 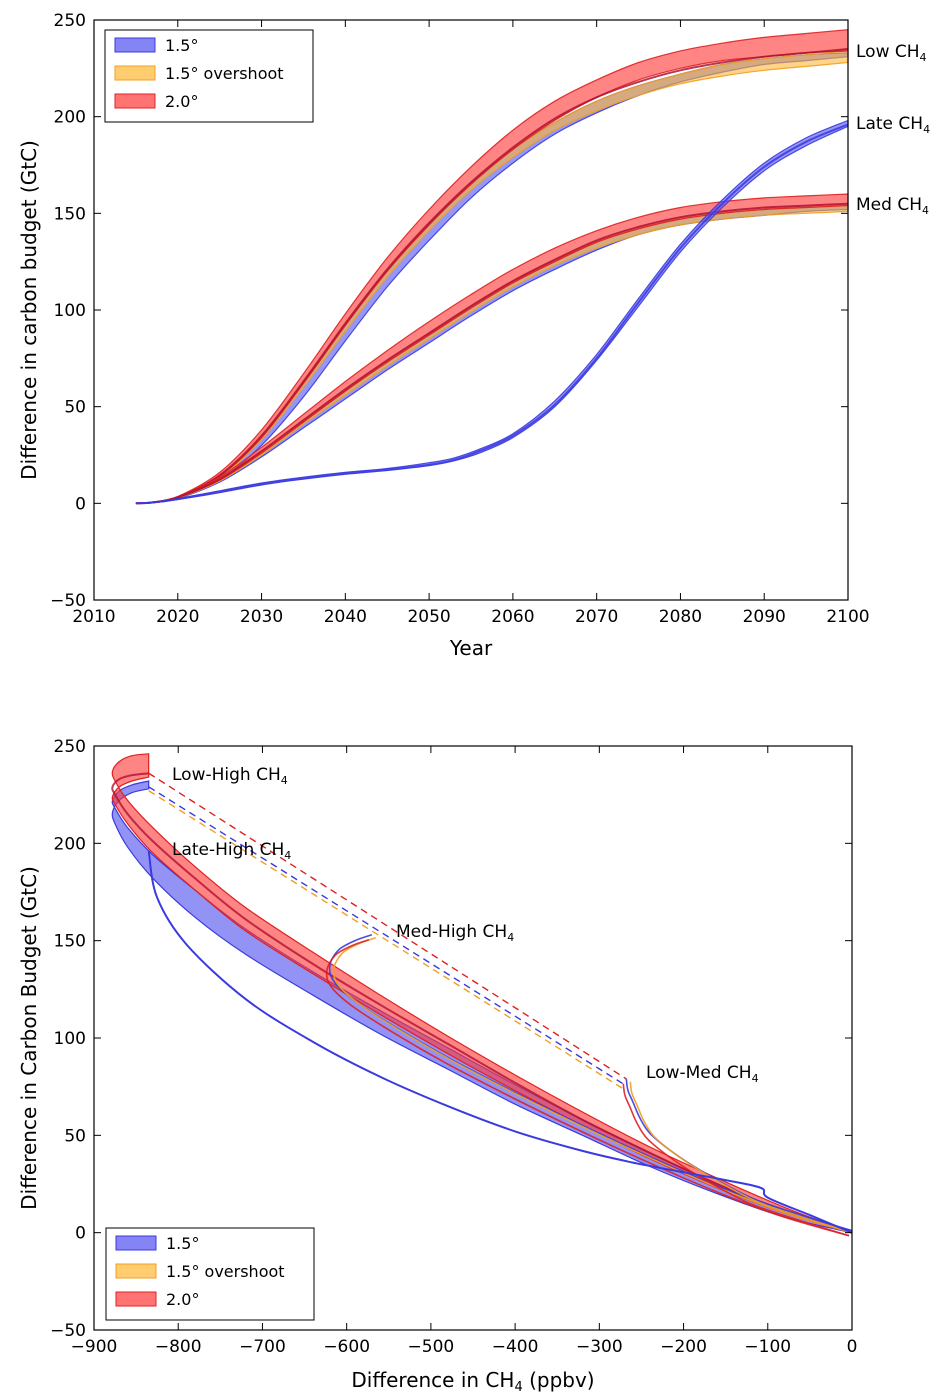 I want to click on x-axis-label: Year, so click(x=471, y=648).